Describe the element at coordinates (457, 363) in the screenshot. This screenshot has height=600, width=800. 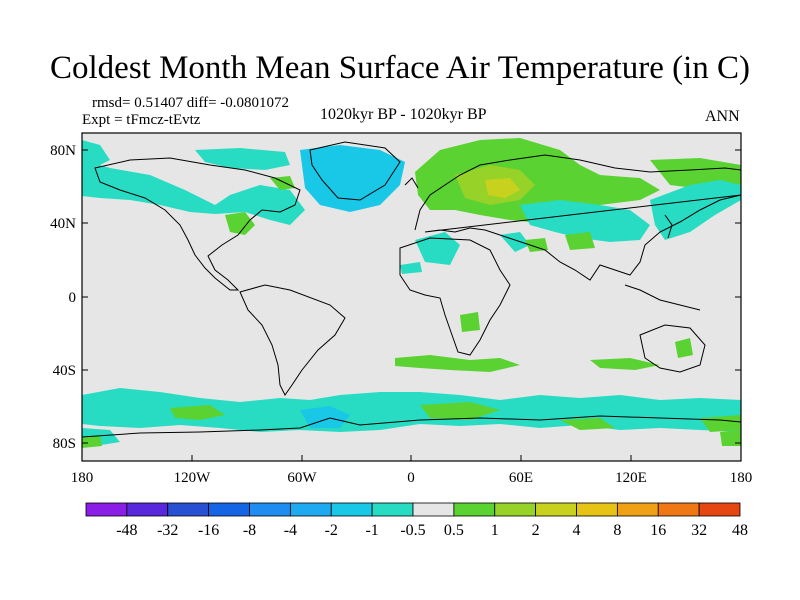
I see `shade-south-atlantic-pos` at that location.